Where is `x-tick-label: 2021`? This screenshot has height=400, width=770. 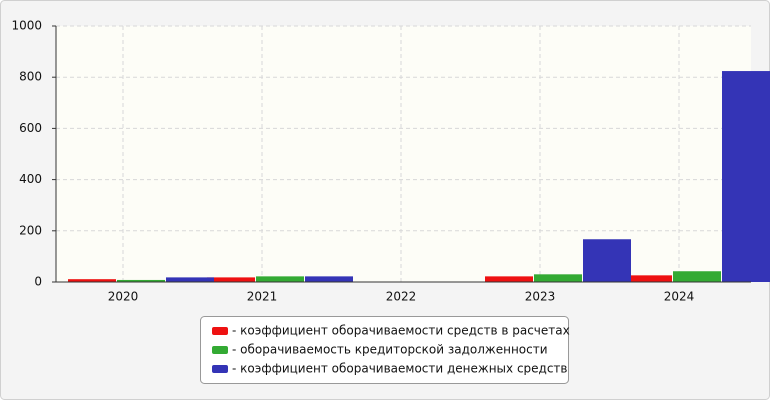
x-tick-label: 2021 is located at coordinates (262, 297).